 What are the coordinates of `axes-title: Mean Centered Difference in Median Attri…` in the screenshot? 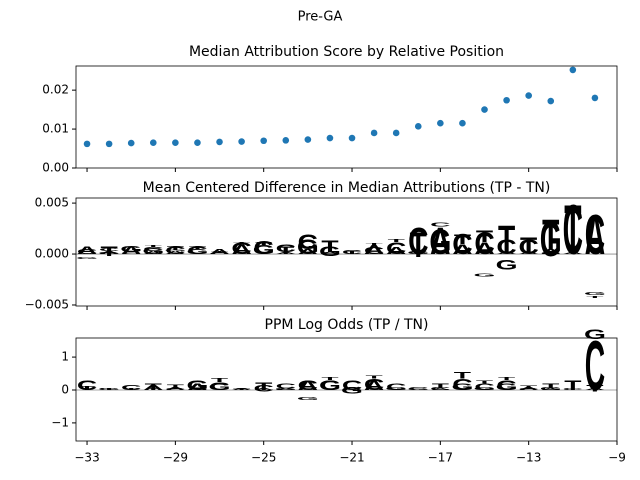 It's located at (347, 188).